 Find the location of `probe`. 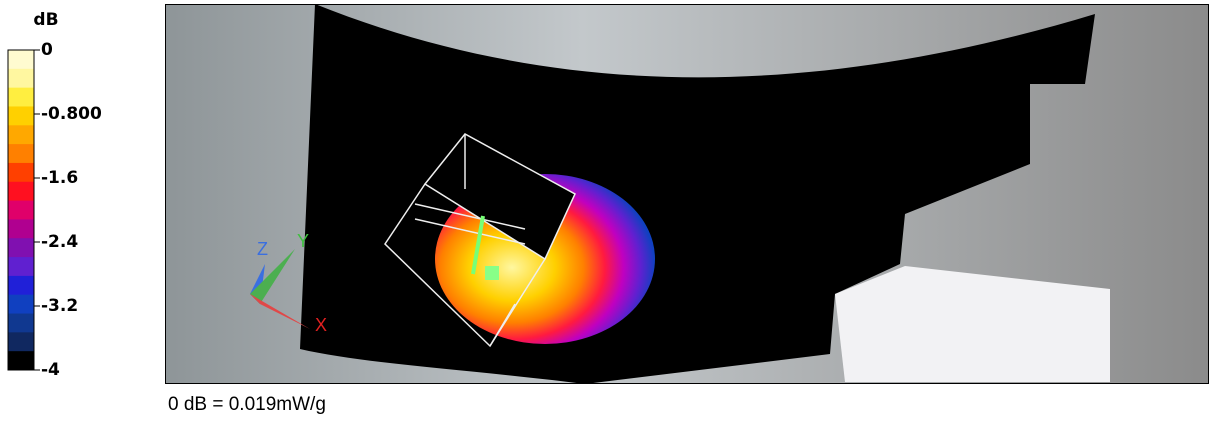

probe is located at coordinates (478, 245).